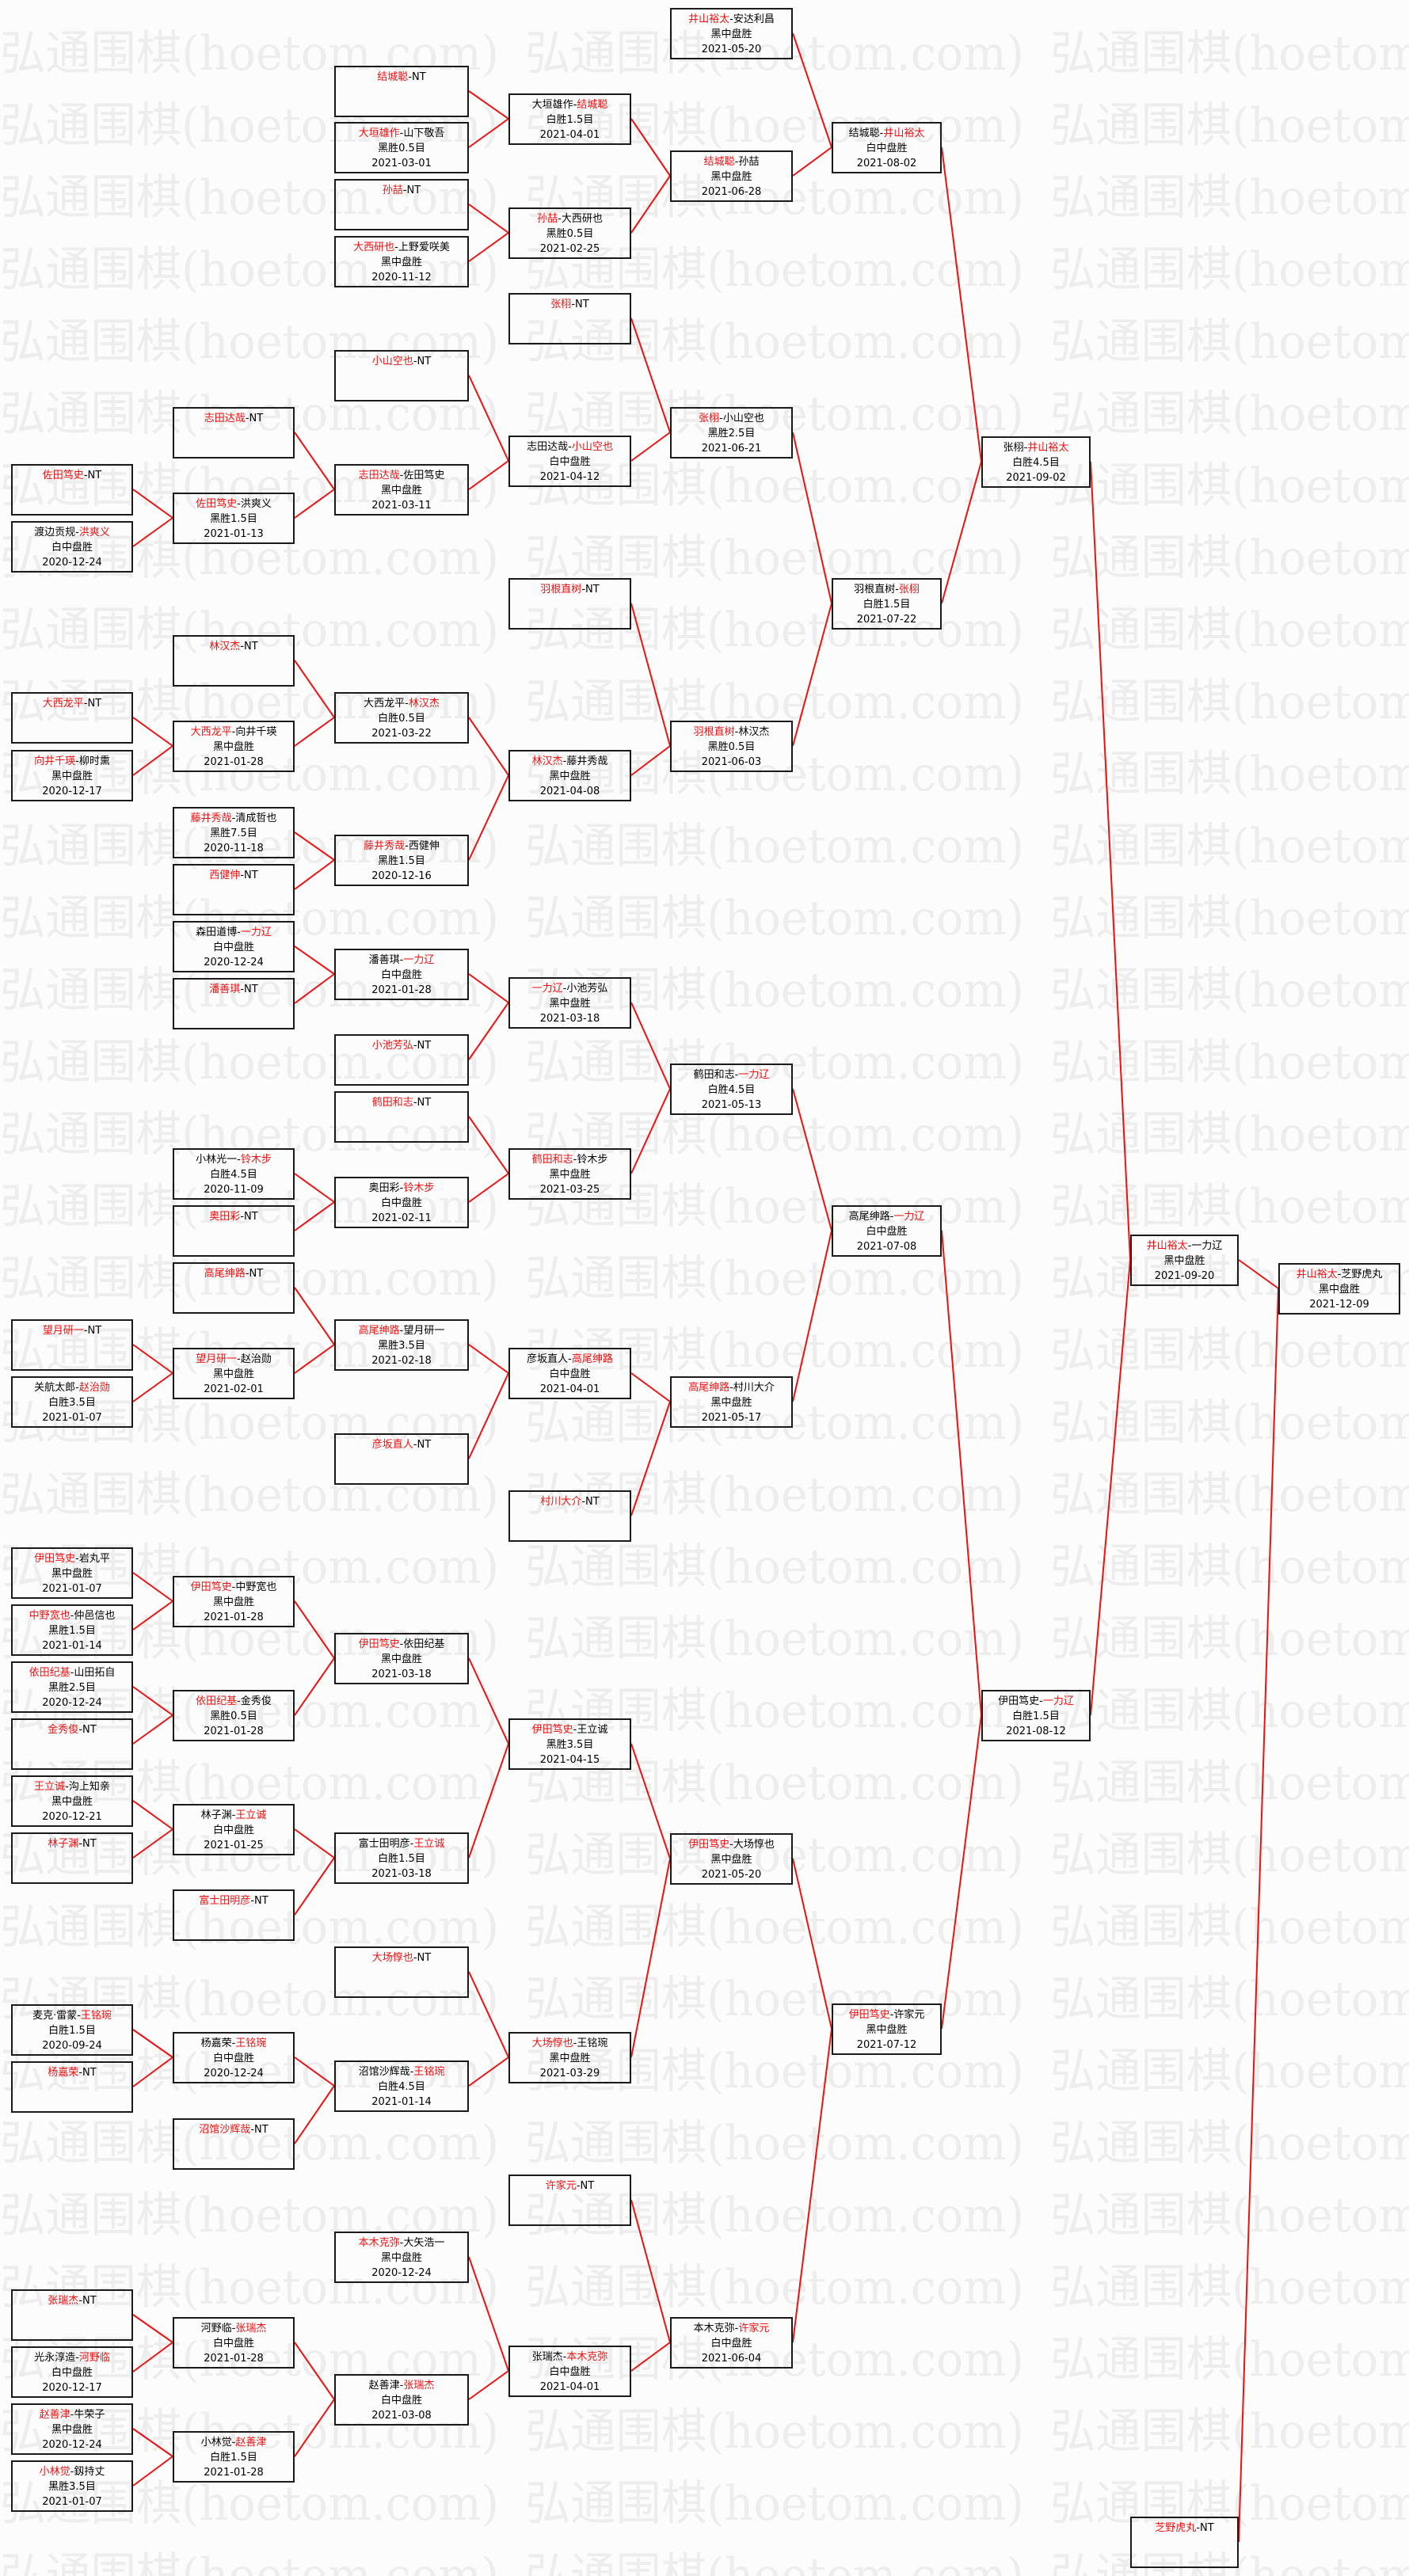 Image resolution: width=1409 pixels, height=2576 pixels. Describe the element at coordinates (731, 33) in the screenshot. I see `match-box: 井山裕太-安达利昌 黑中盘胜 2021-05-20` at that location.